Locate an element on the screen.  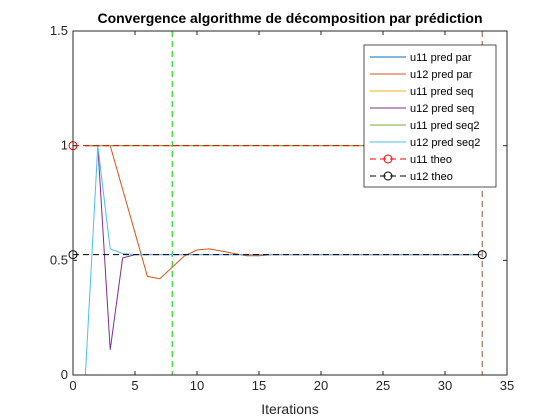
x-axis-label: Iterations is located at coordinates (290, 409).